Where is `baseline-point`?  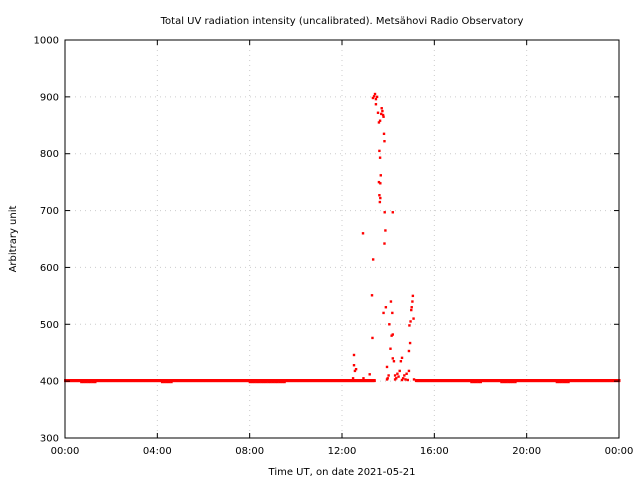 baseline-point is located at coordinates (374, 381).